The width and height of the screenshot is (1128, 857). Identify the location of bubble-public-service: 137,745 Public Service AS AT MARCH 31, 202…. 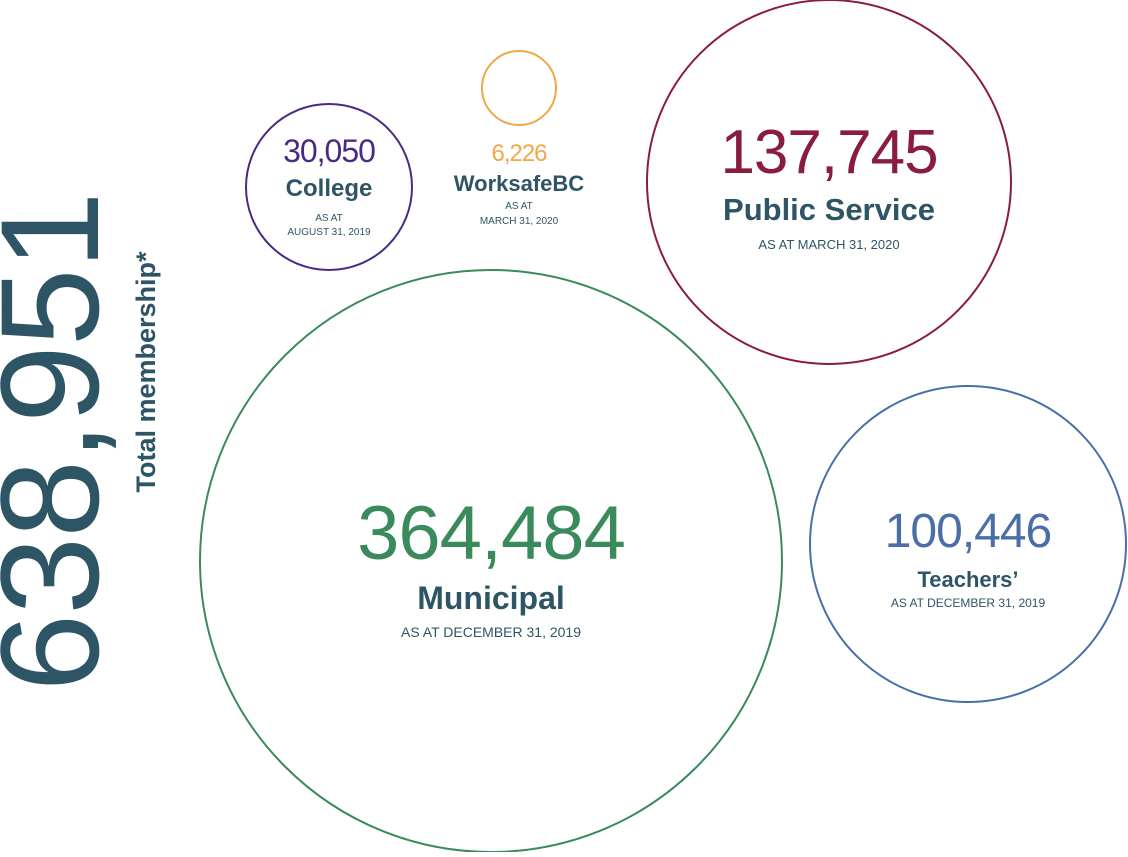
(829, 182).